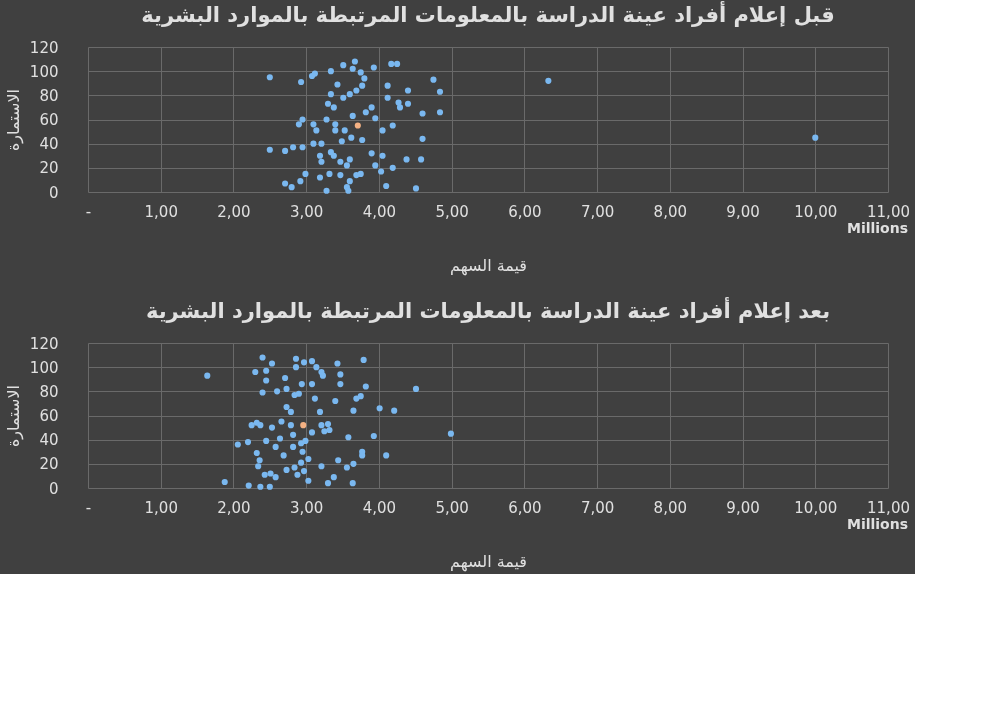  What do you see at coordinates (488, 309) in the screenshot?
I see `chart-title: بعد إعلام أفراد عينة الدراسة بالمعلومات المرتبطة بالموارد البشرية` at bounding box center [488, 309].